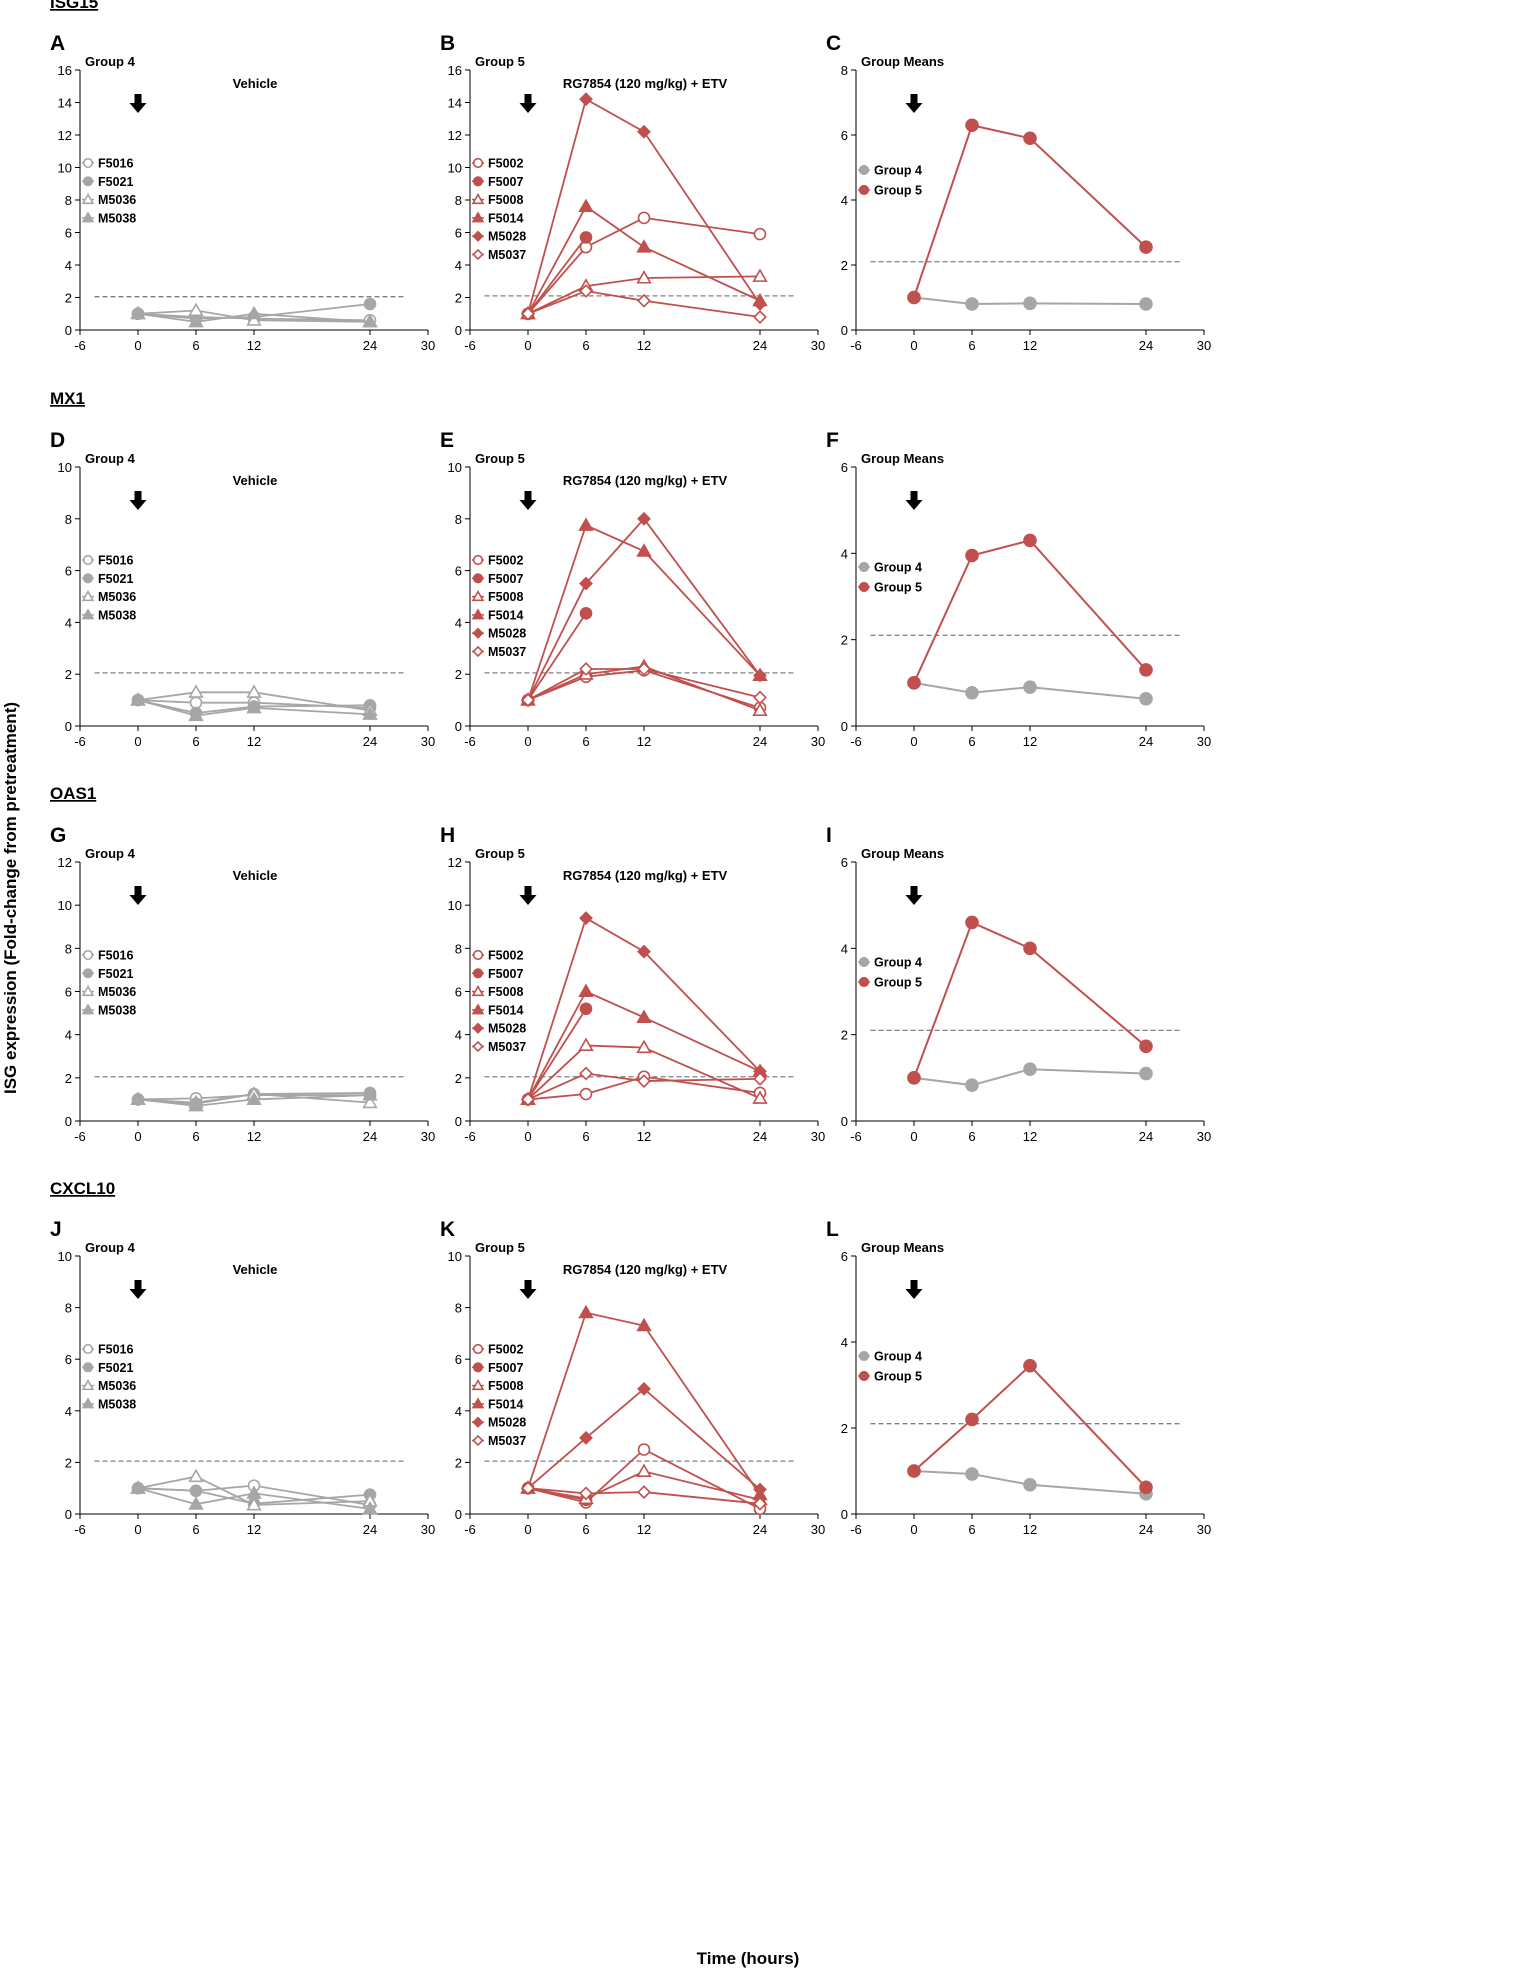 This screenshot has height=1970, width=1530. I want to click on legend-entry: M5028, so click(507, 1423).